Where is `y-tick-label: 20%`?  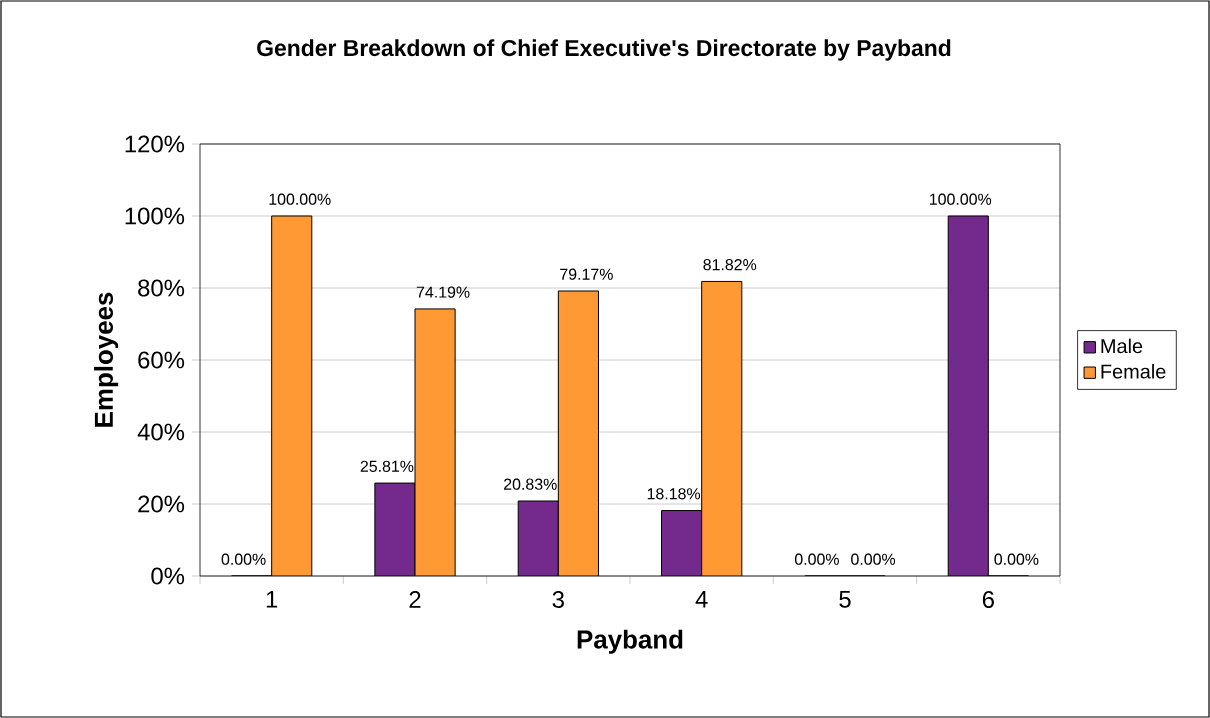 y-tick-label: 20% is located at coordinates (161, 504).